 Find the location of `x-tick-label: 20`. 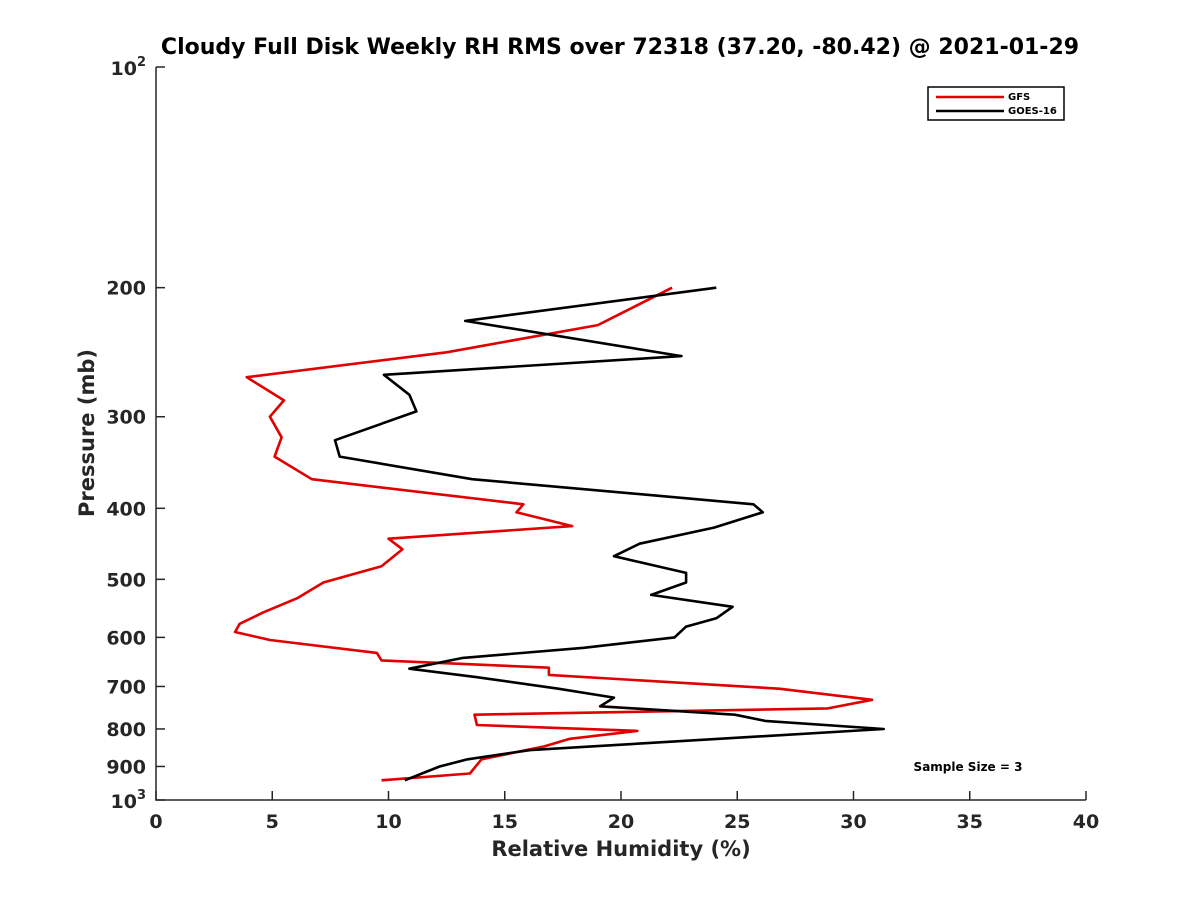

x-tick-label: 20 is located at coordinates (621, 822).